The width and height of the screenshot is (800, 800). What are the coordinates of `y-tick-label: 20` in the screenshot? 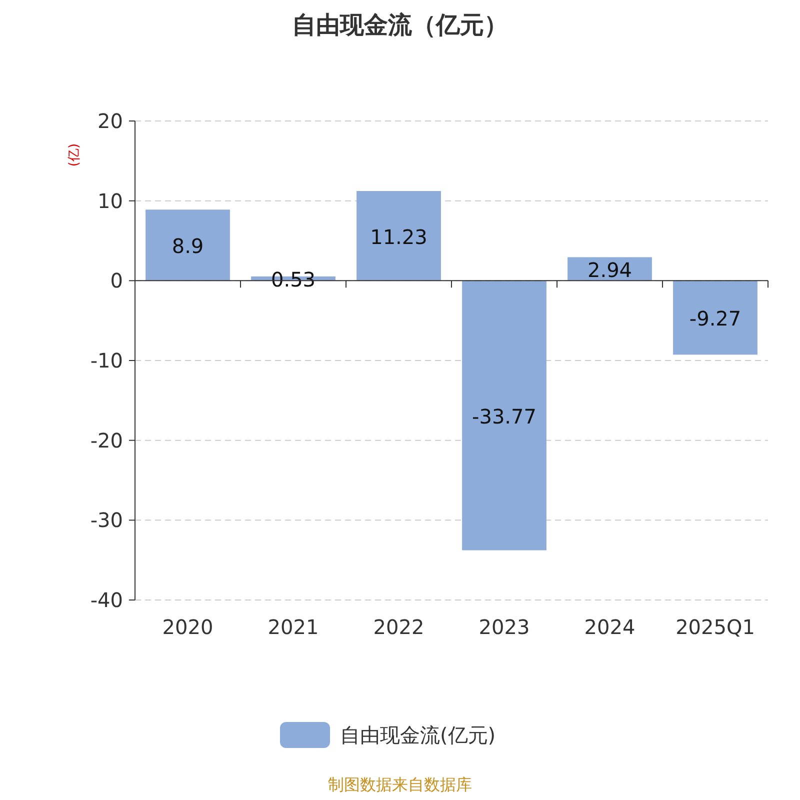 It's located at (110, 121).